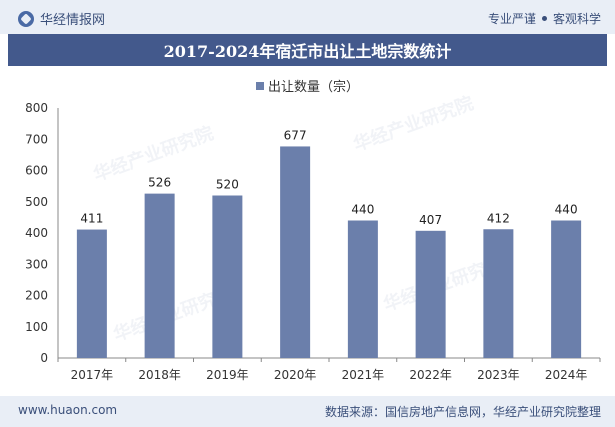 The width and height of the screenshot is (615, 427). What do you see at coordinates (44, 358) in the screenshot?
I see `y-tick-label: 0` at bounding box center [44, 358].